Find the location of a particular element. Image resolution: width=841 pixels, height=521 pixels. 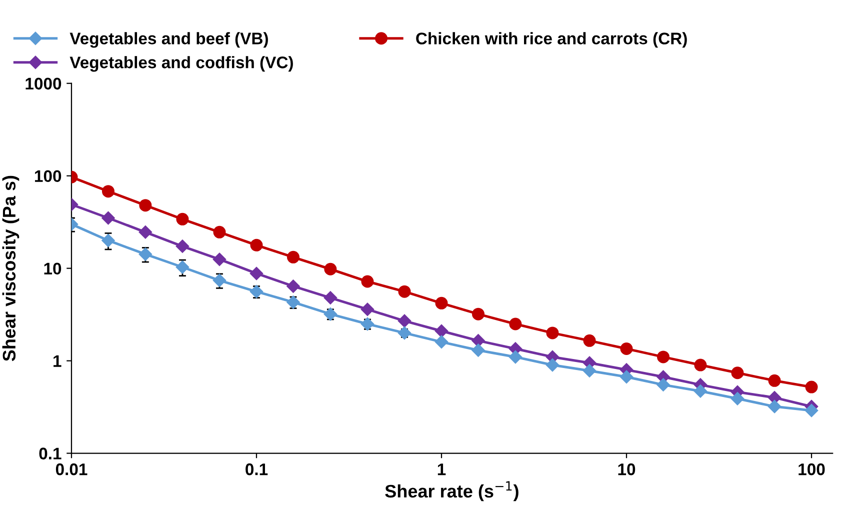

y-tick-label: 0.1 is located at coordinates (50, 454).